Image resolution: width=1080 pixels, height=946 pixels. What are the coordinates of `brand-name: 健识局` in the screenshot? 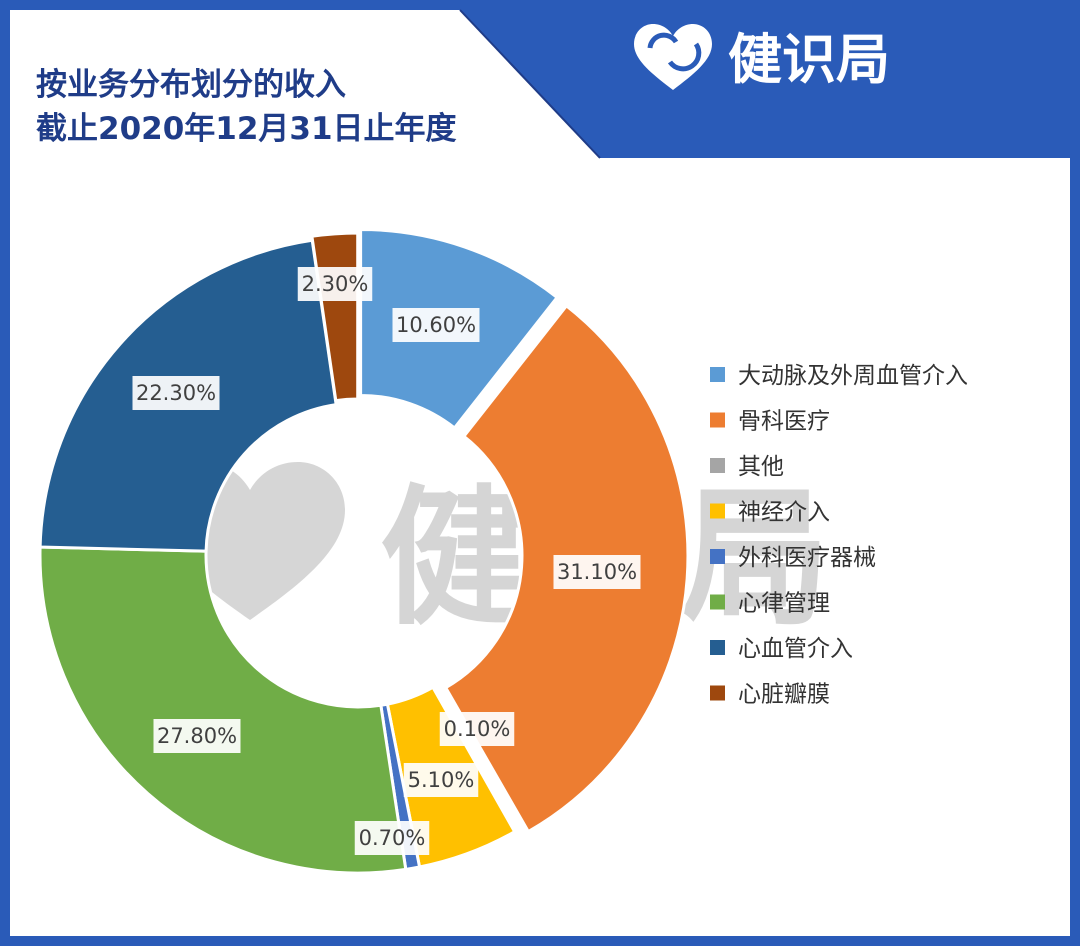 It's located at (809, 59).